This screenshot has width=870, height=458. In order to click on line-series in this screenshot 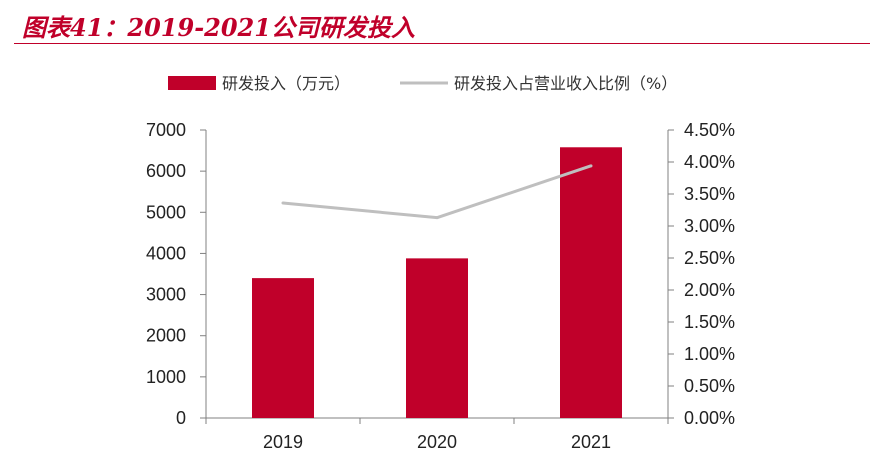, I will do `click(437, 192)`.